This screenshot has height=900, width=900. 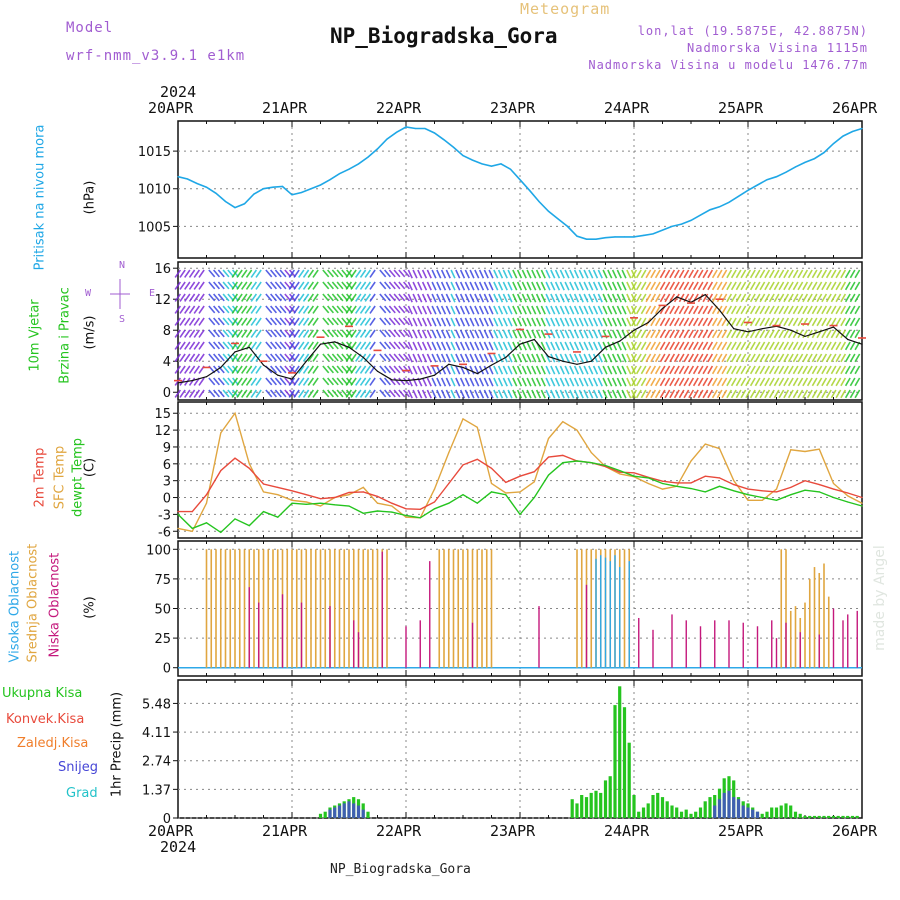 What do you see at coordinates (167, 362) in the screenshot?
I see `y-tick-label: 4` at bounding box center [167, 362].